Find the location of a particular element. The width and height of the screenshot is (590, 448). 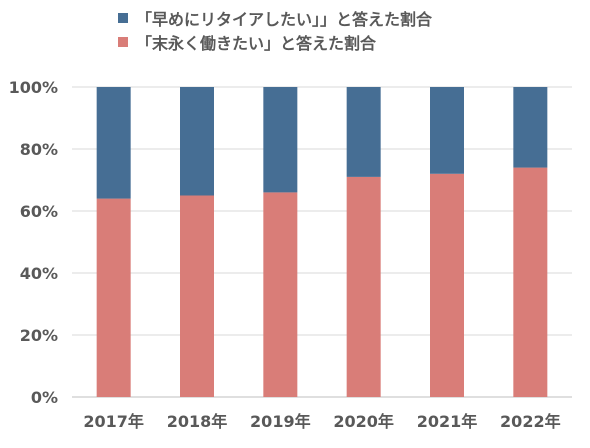

y-tick-label: 60% is located at coordinates (39, 211).